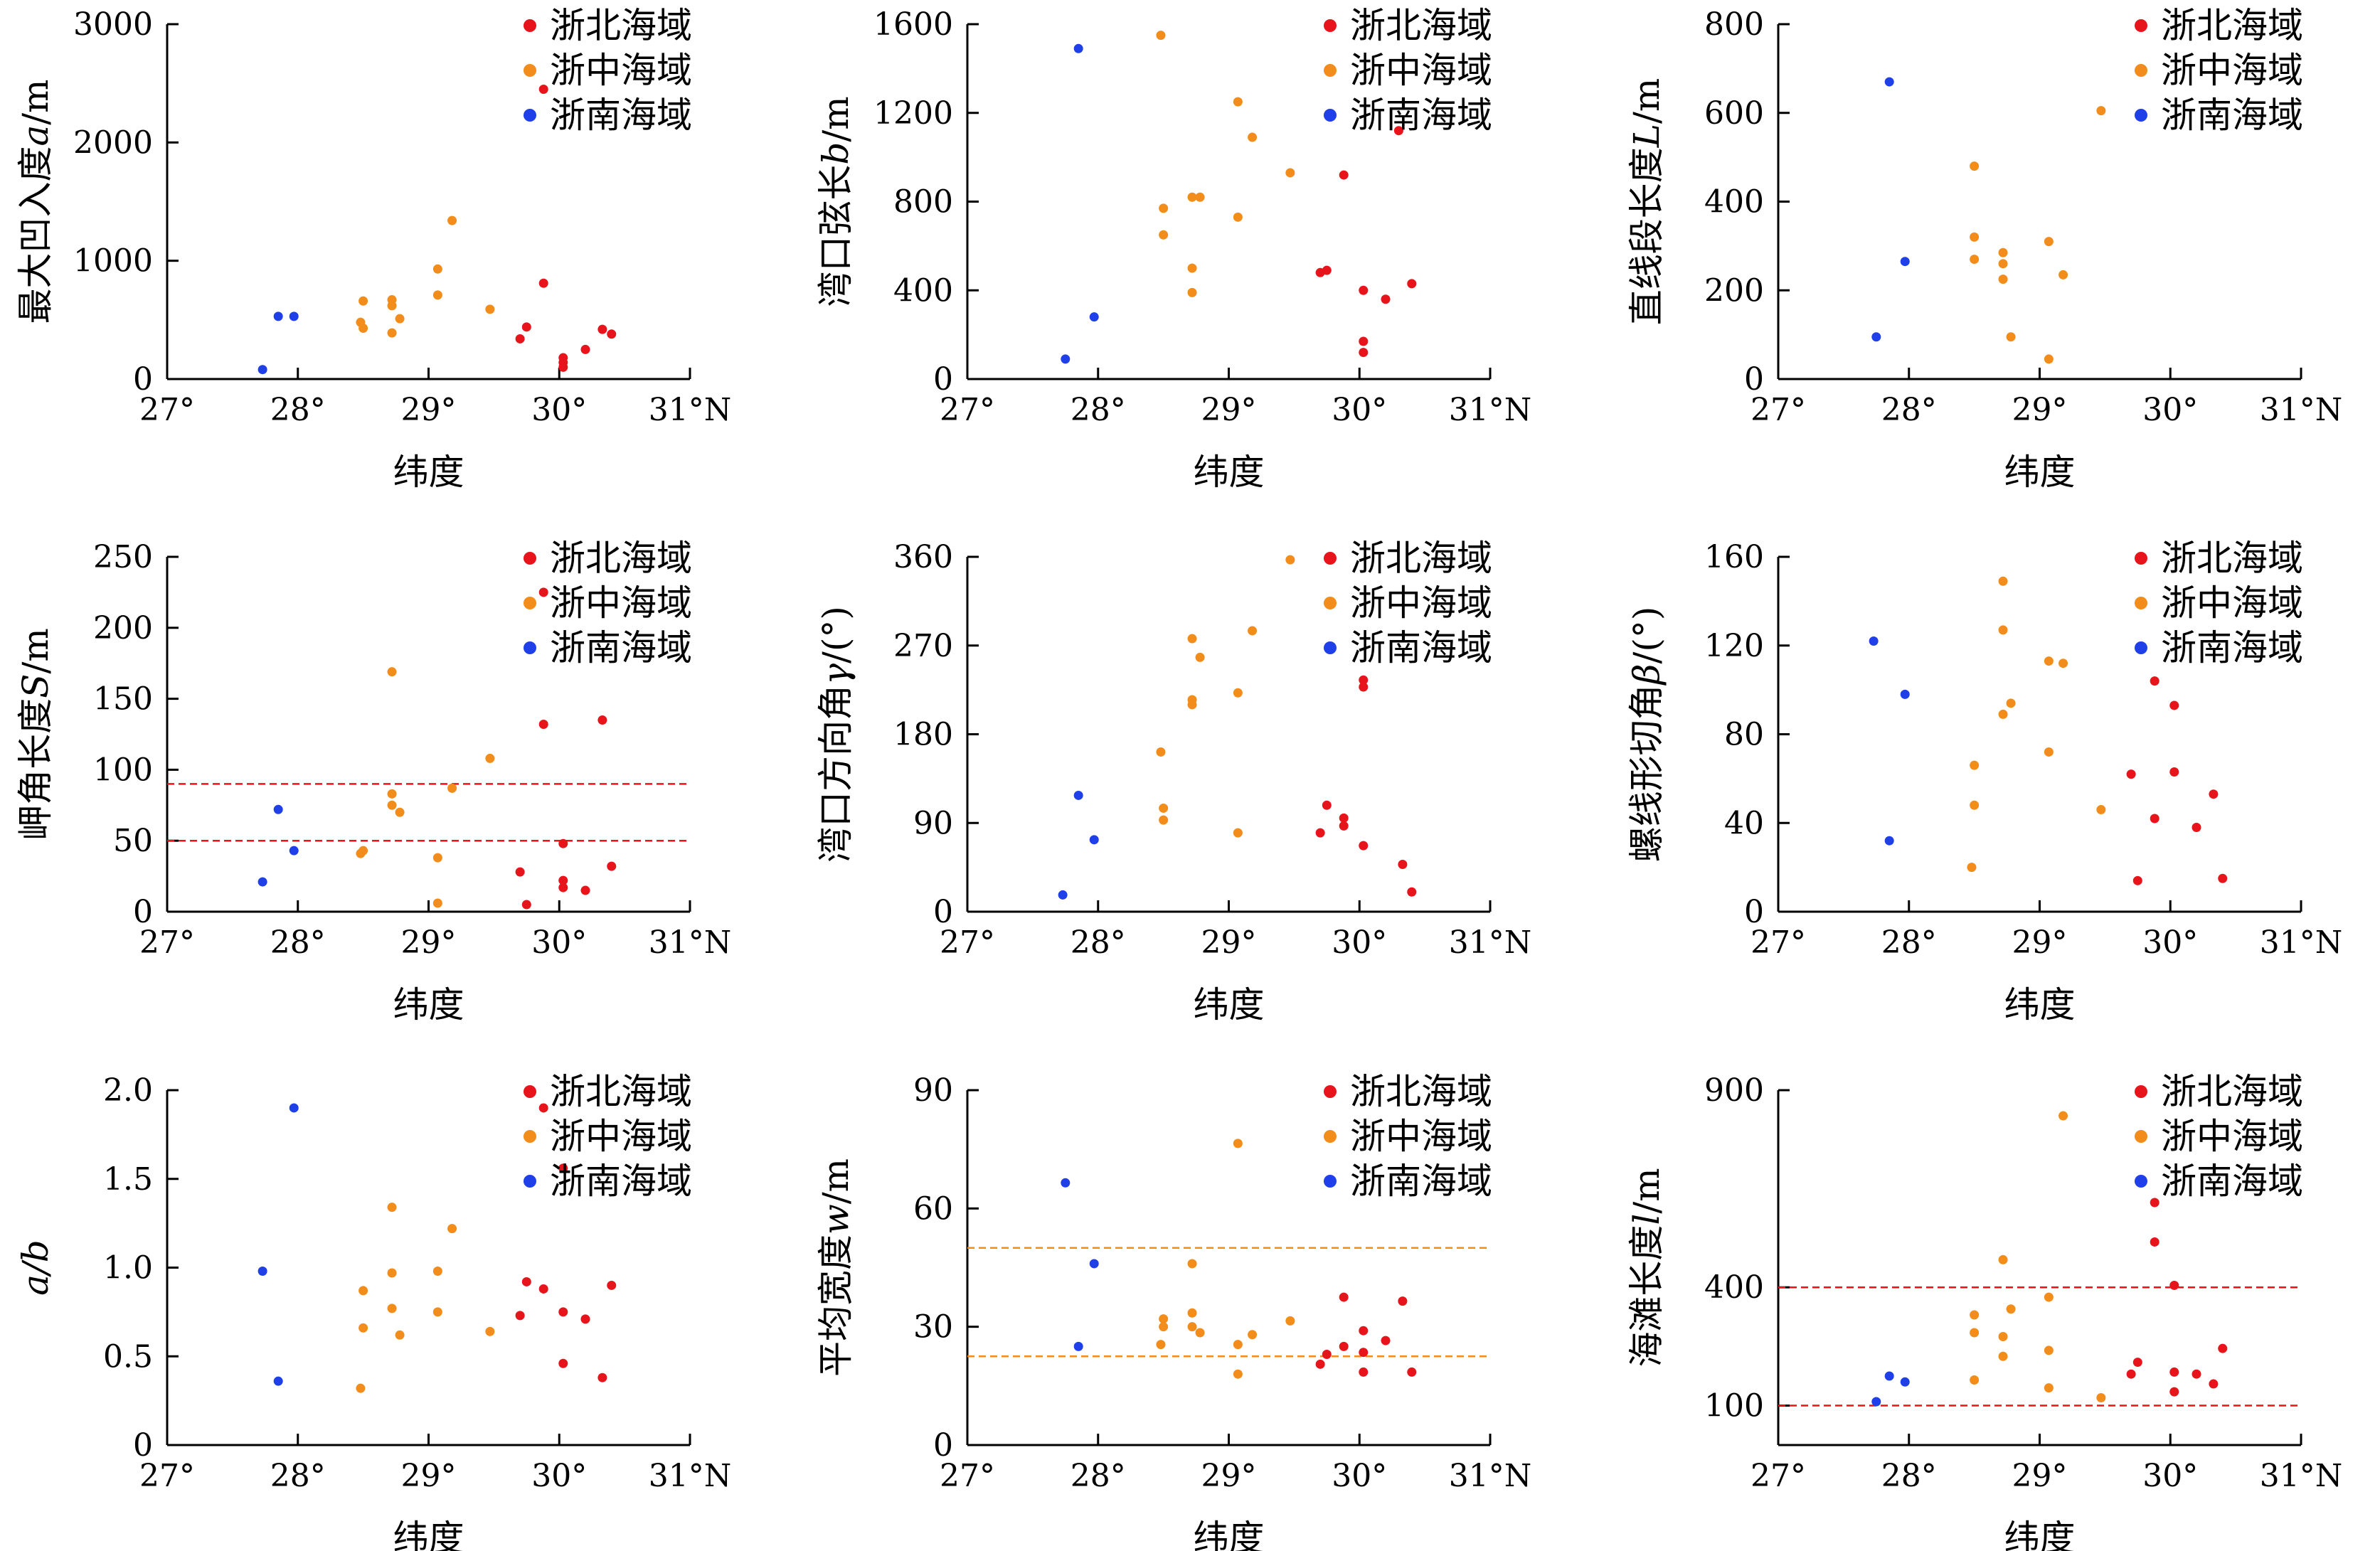  I want to click on y-tick-label: 180, so click(923, 735).